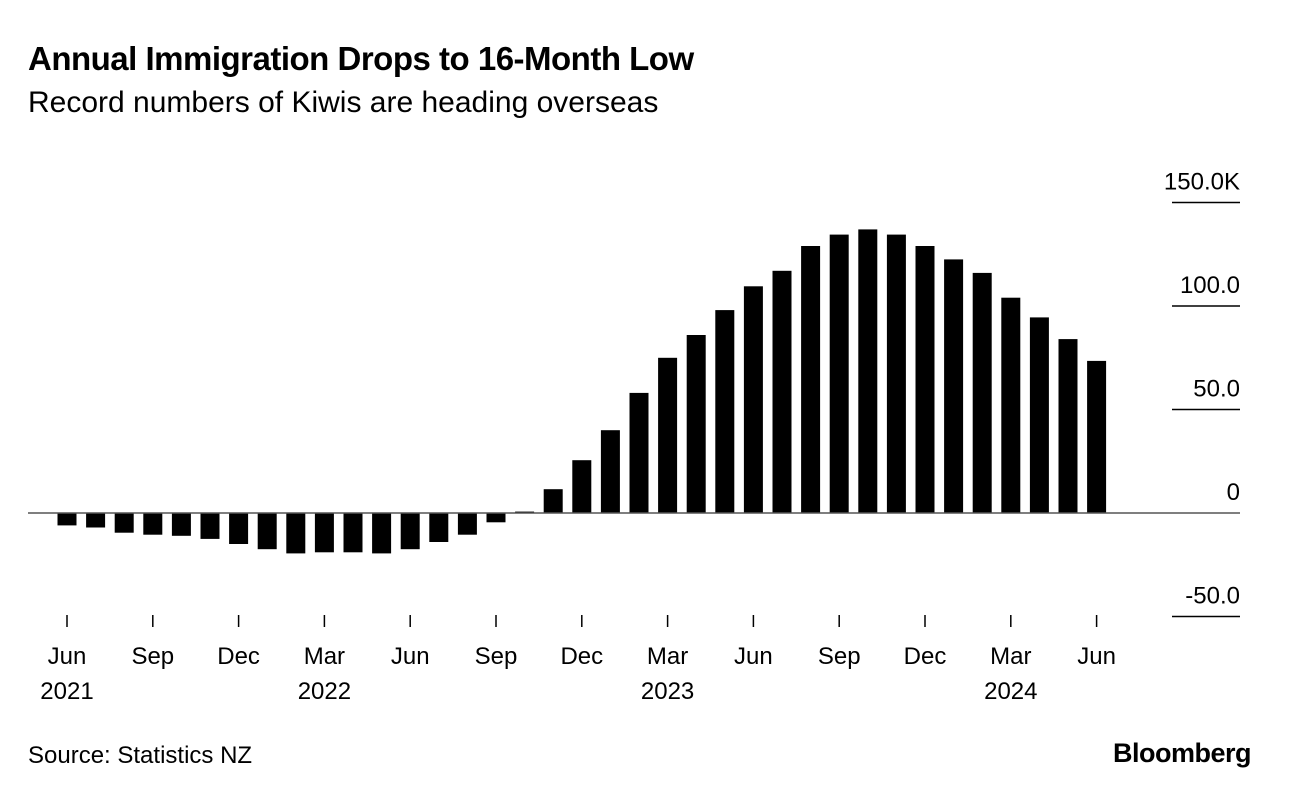 This screenshot has height=800, width=1289. Describe the element at coordinates (467, 524) in the screenshot. I see `bar-aug-2022` at that location.